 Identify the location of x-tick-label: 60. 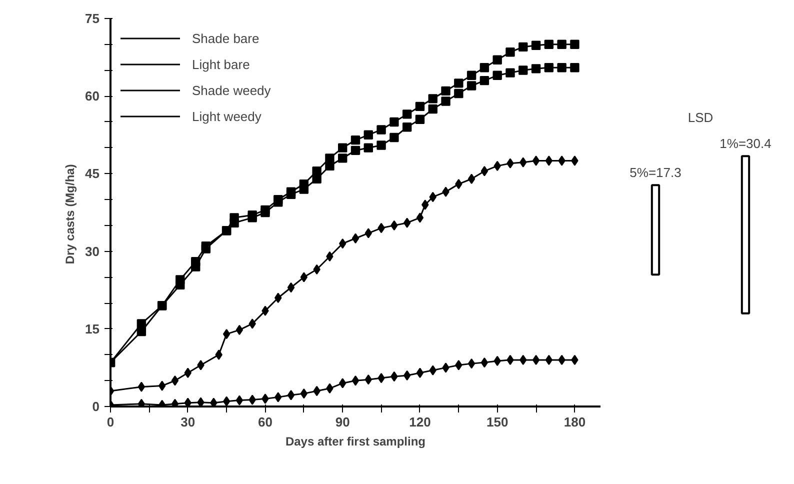
(265, 422).